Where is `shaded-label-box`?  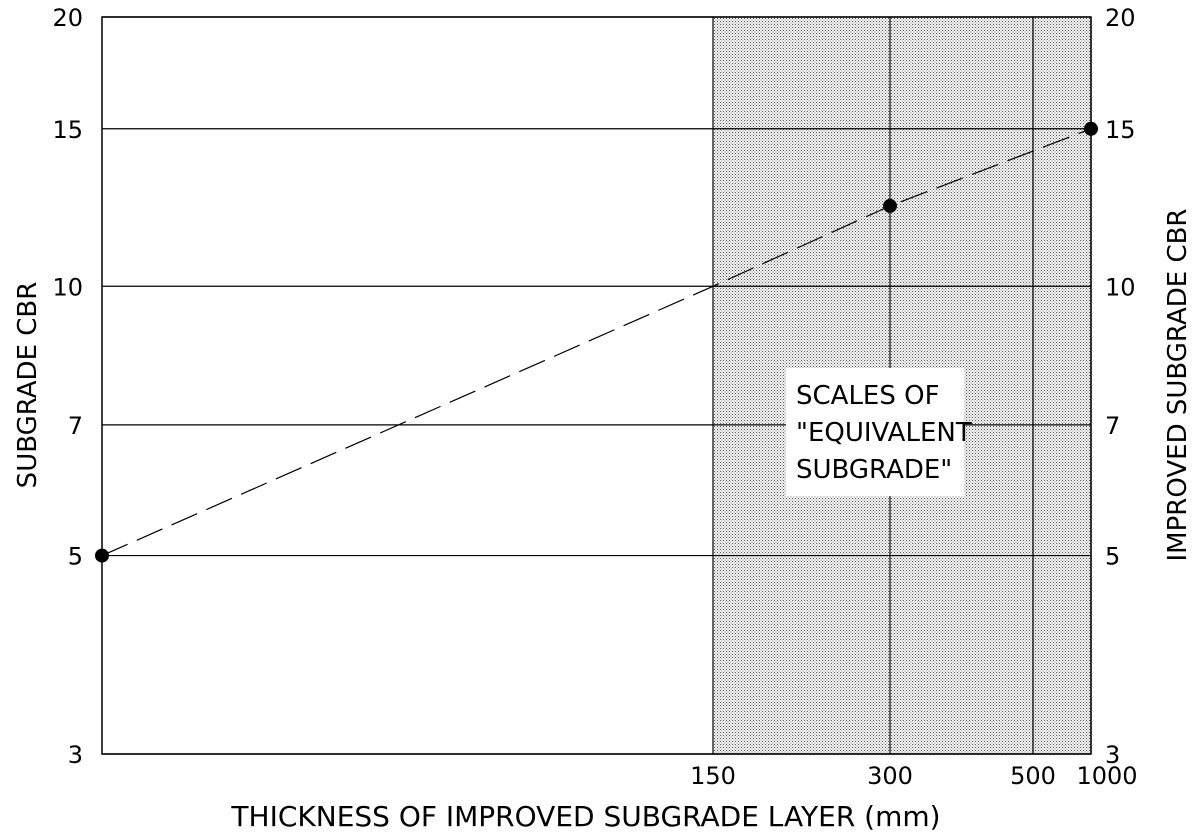 shaded-label-box is located at coordinates (875, 432).